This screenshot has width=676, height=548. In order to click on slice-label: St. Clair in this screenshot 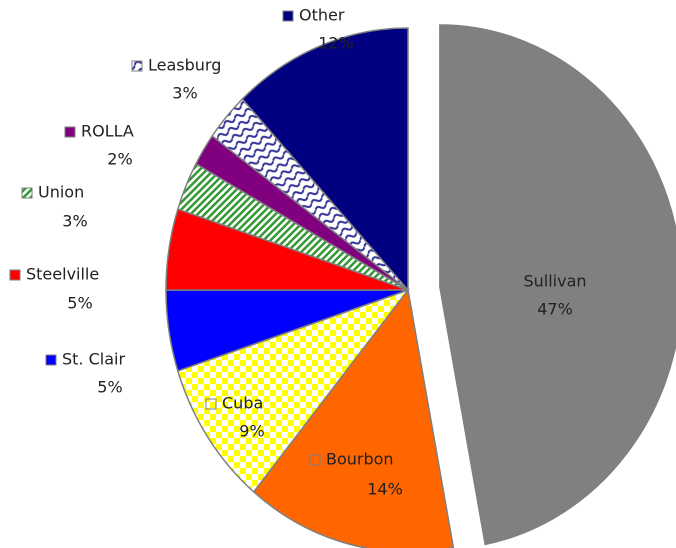, I will do `click(93, 359)`.